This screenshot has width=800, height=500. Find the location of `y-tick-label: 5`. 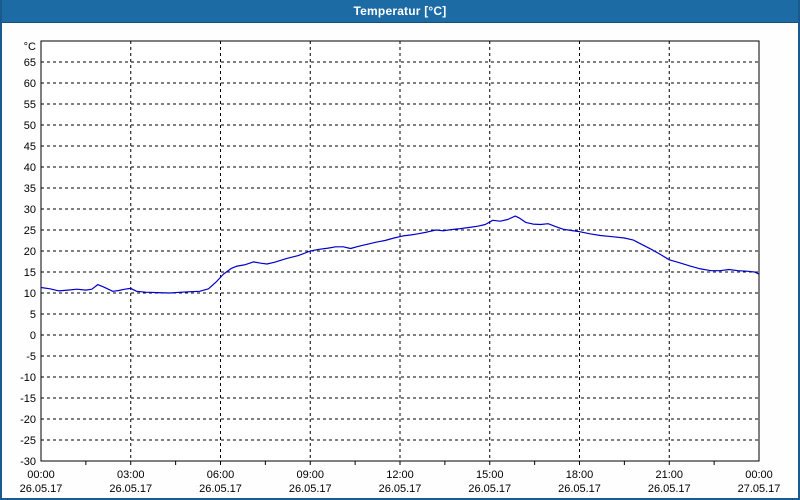

y-tick-label: 5 is located at coordinates (33, 315).